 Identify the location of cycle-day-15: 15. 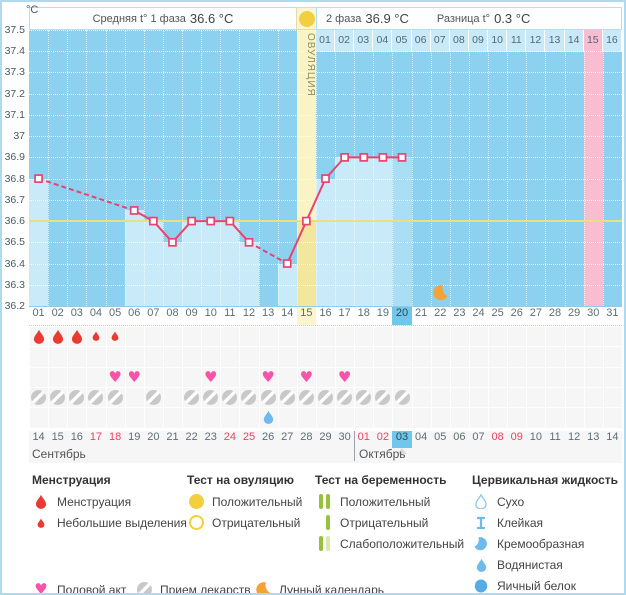
(306, 316).